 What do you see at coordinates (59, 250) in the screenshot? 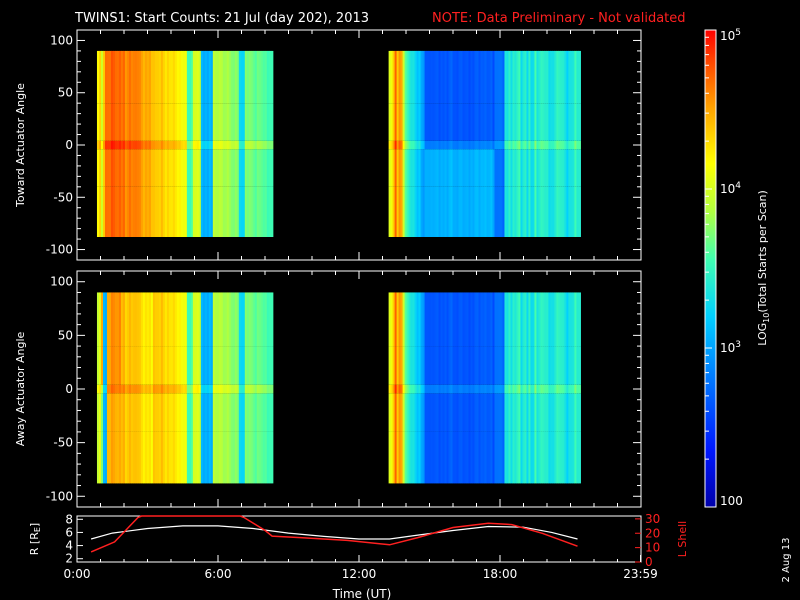
I see `y-tick-label: -100` at bounding box center [59, 250].